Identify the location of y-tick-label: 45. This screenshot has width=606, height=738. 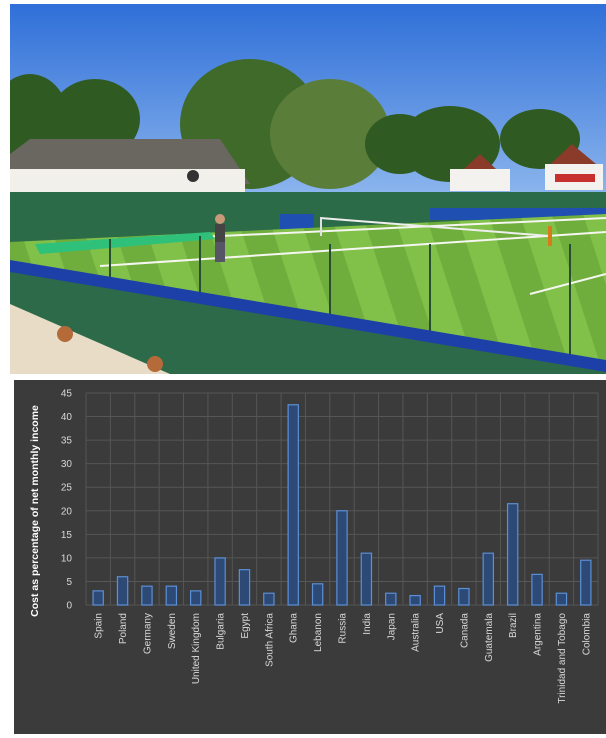
(67, 394).